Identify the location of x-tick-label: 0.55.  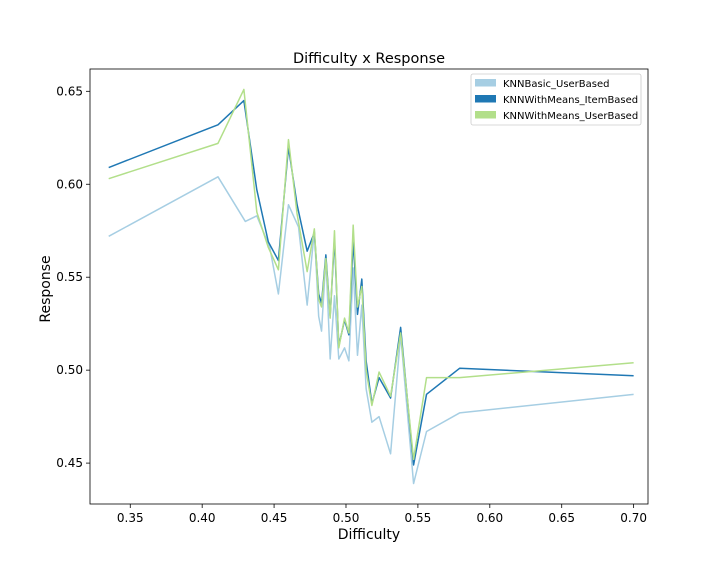
(418, 518).